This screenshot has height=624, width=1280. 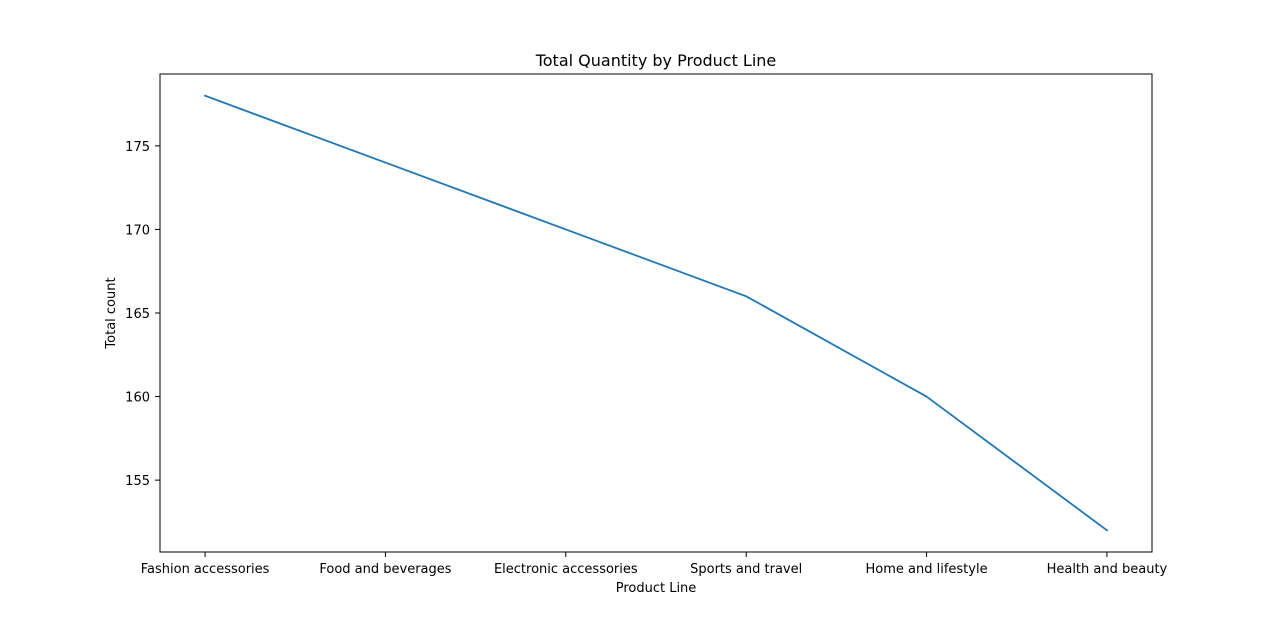 What do you see at coordinates (656, 60) in the screenshot?
I see `chart-title: Total Quantity by Product Line` at bounding box center [656, 60].